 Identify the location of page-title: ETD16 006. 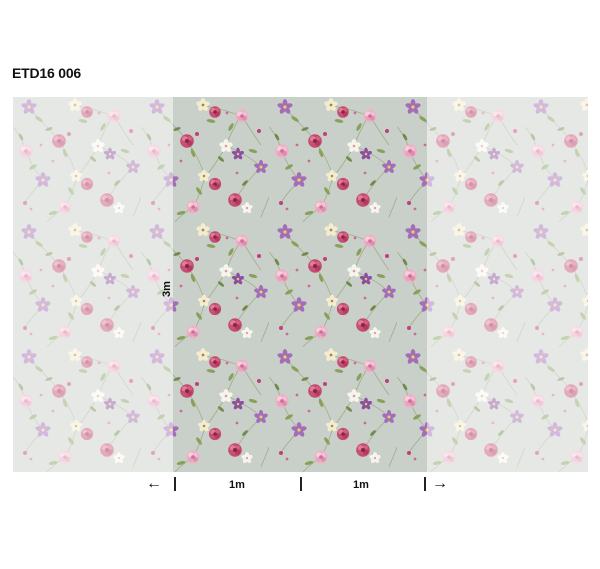
(47, 73).